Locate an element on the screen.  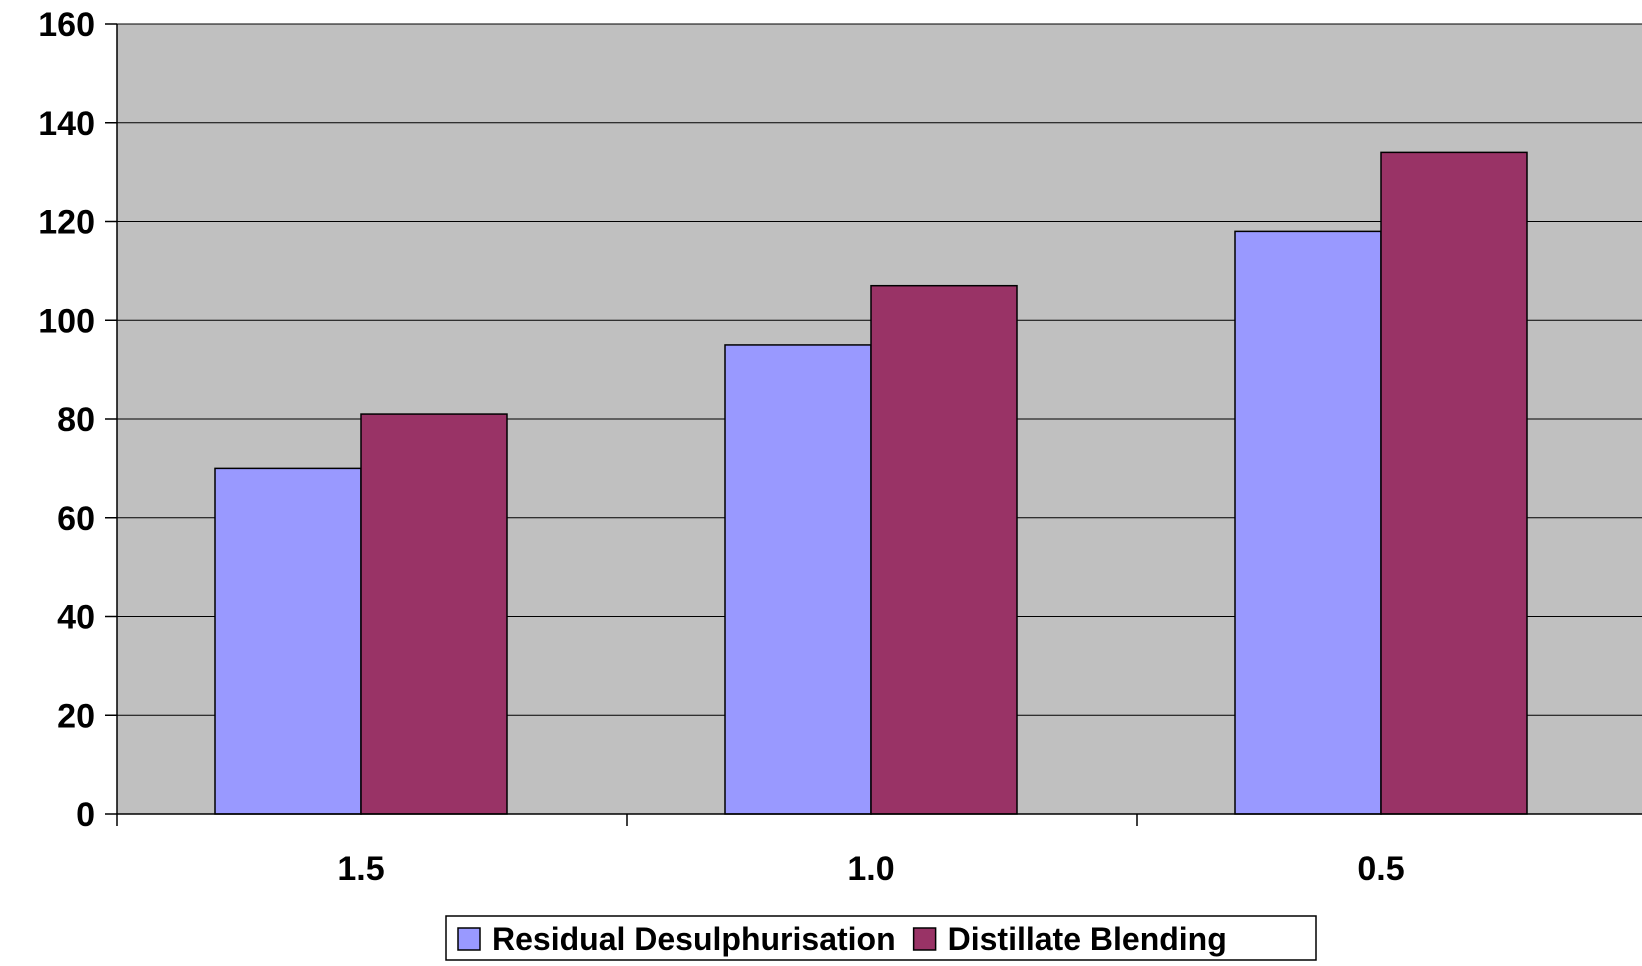
y-tick-label: 140 is located at coordinates (66, 124).